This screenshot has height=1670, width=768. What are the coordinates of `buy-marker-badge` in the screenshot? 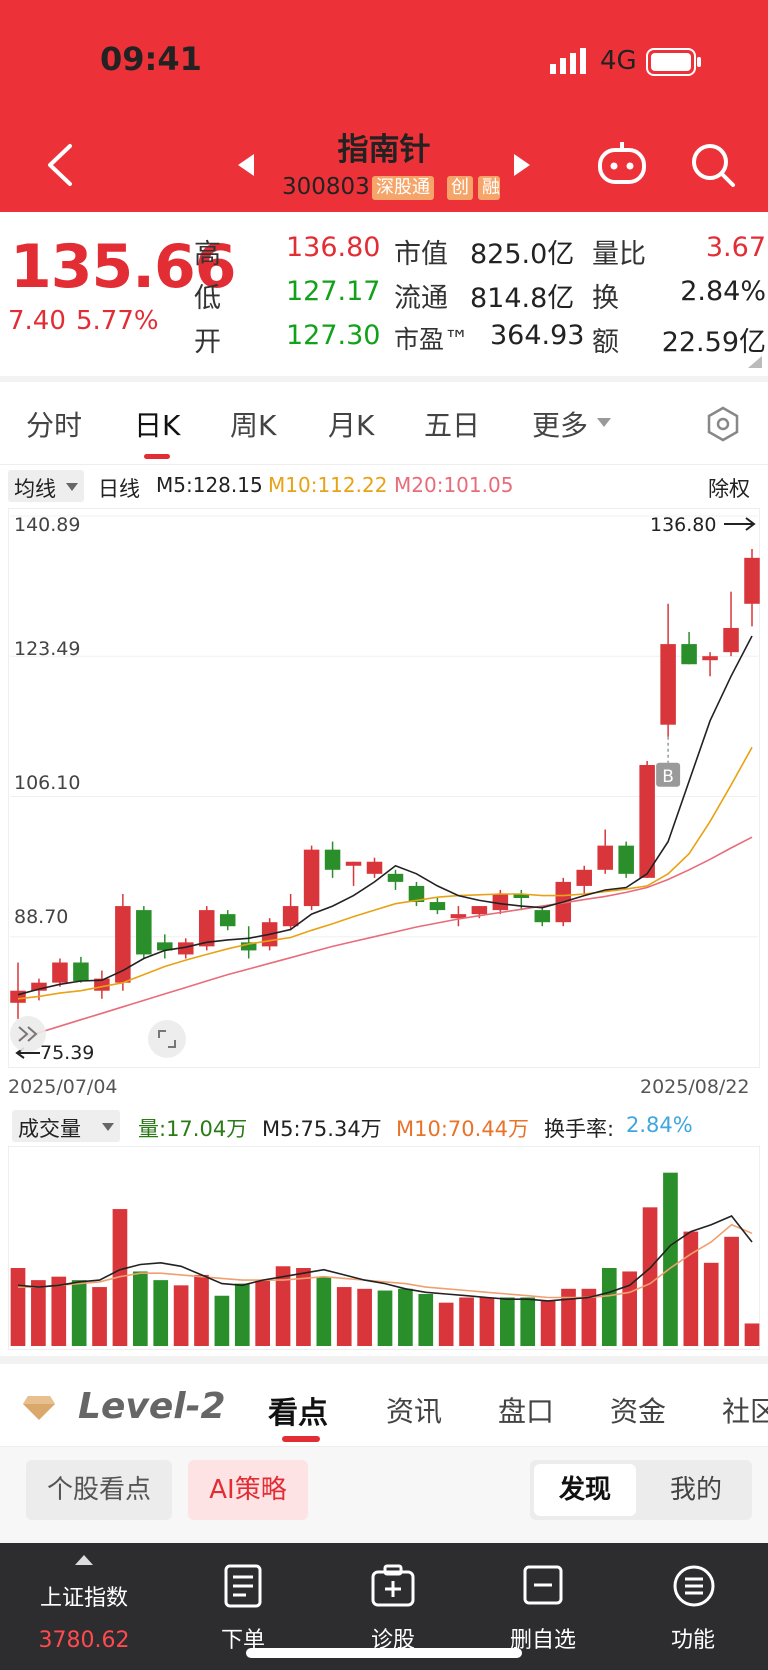 It's located at (668, 774).